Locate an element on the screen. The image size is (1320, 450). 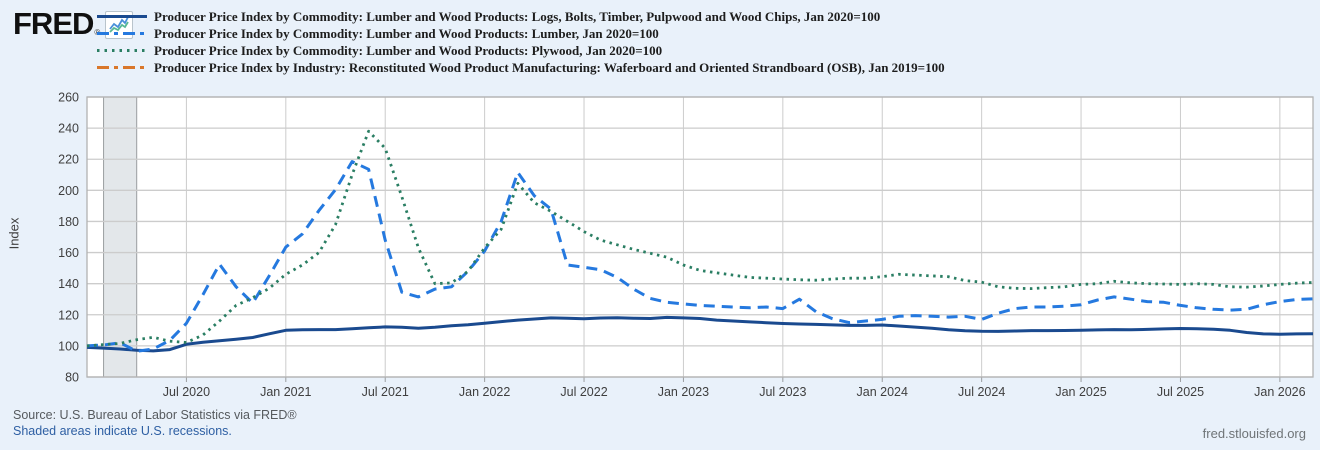
svg-text: 160 is located at coordinates (68, 253).